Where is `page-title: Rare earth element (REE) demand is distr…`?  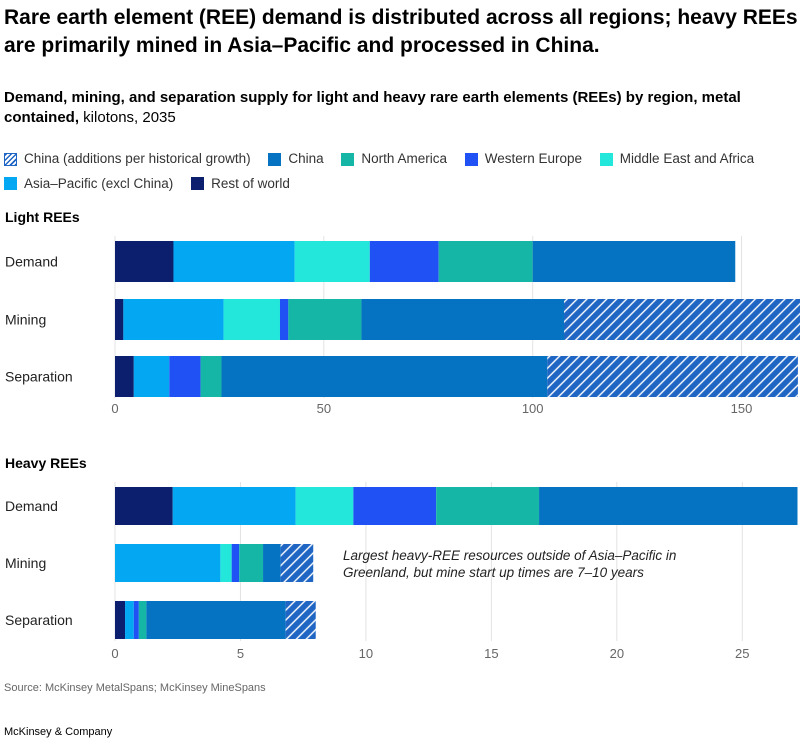
page-title: Rare earth element (REE) demand is distr… is located at coordinates (401, 31).